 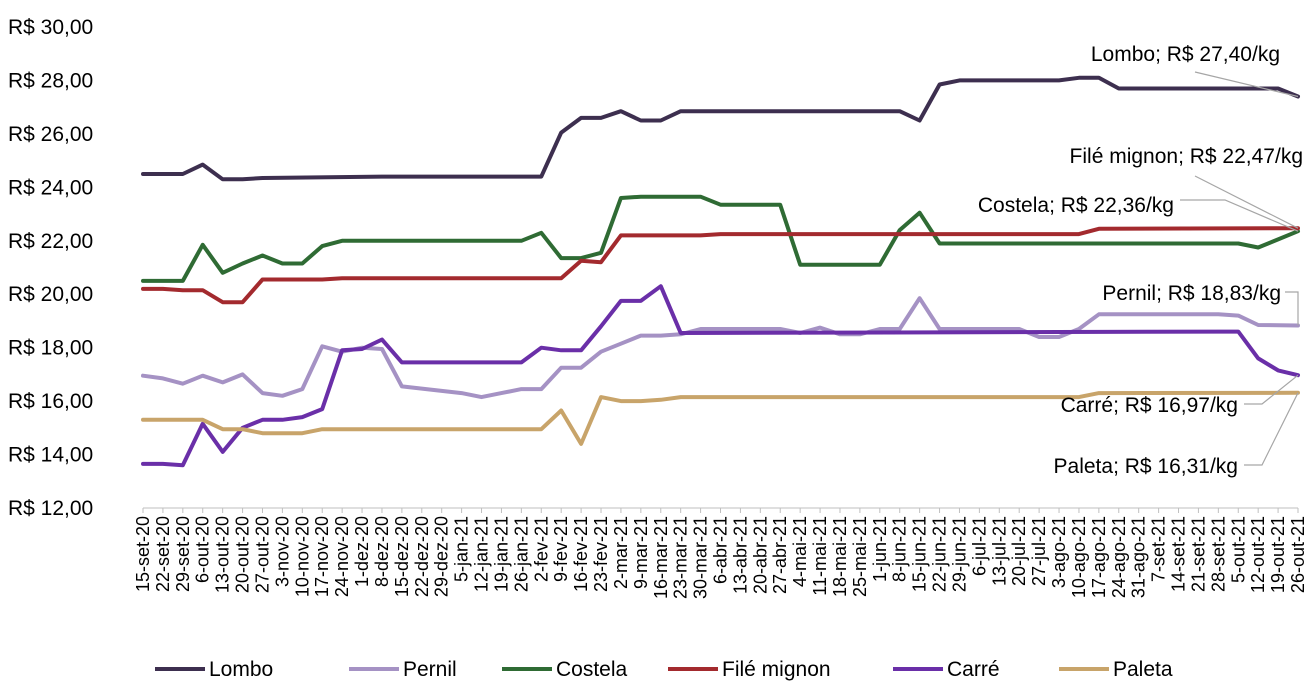 What do you see at coordinates (581, 554) in the screenshot?
I see `x-tick-label: 16-fev-21` at bounding box center [581, 554].